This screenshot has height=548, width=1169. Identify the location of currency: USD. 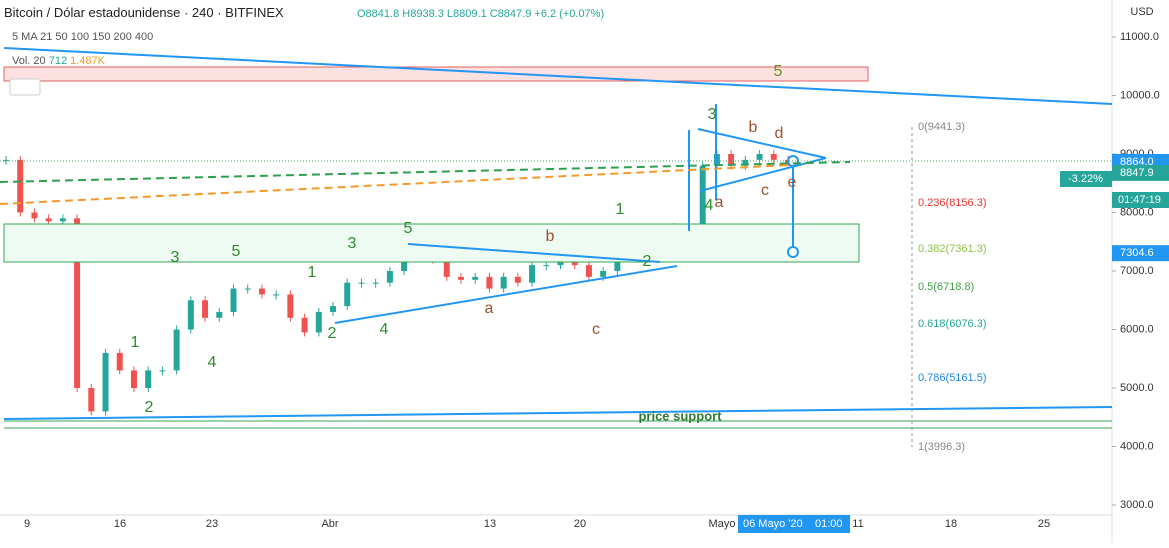
(1141, 12).